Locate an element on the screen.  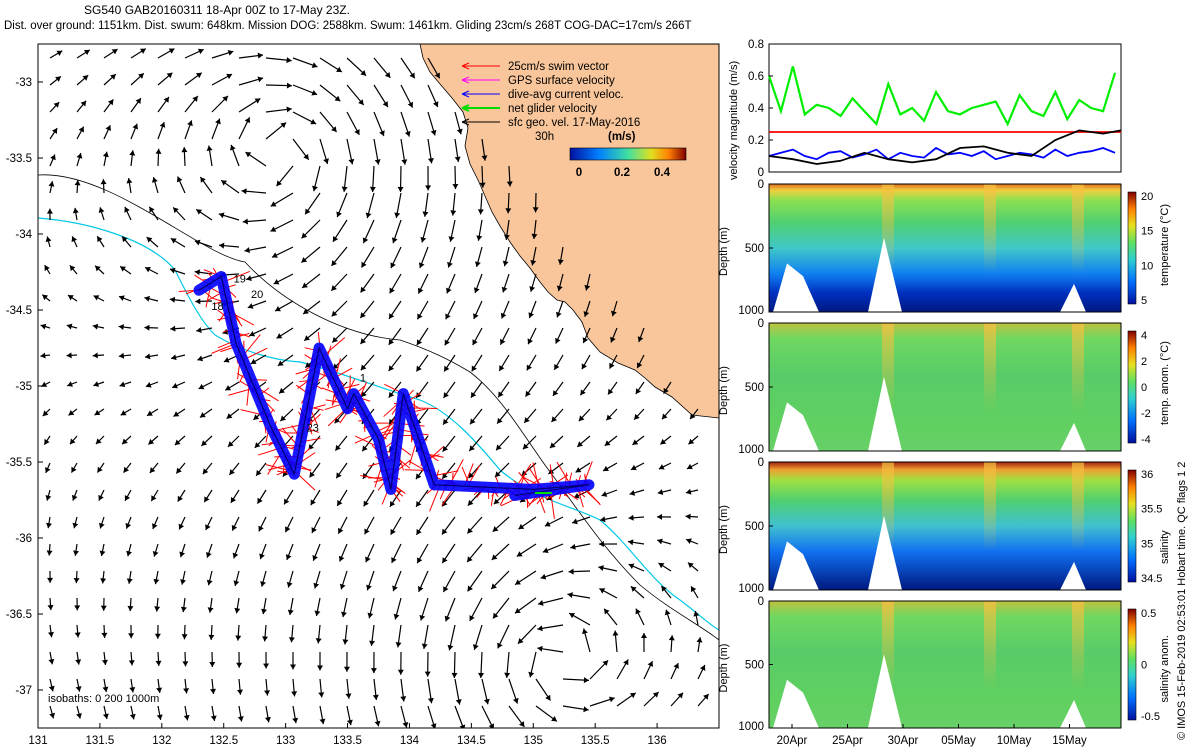
map-x-tick-label: 135.5 is located at coordinates (595, 741).